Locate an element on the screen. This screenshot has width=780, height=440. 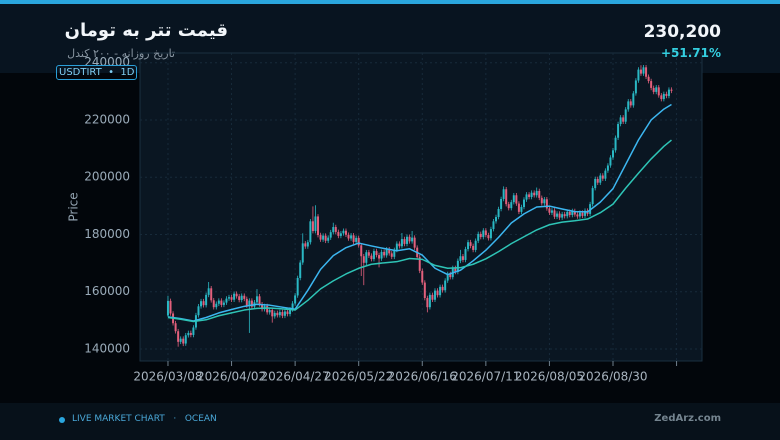
y-tick-label: 220000 is located at coordinates (107, 119).